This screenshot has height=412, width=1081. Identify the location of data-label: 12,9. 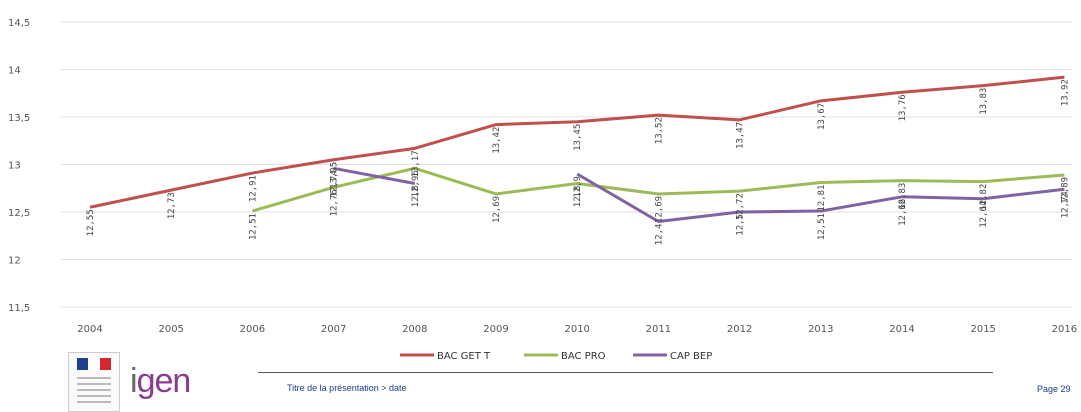
(578, 187).